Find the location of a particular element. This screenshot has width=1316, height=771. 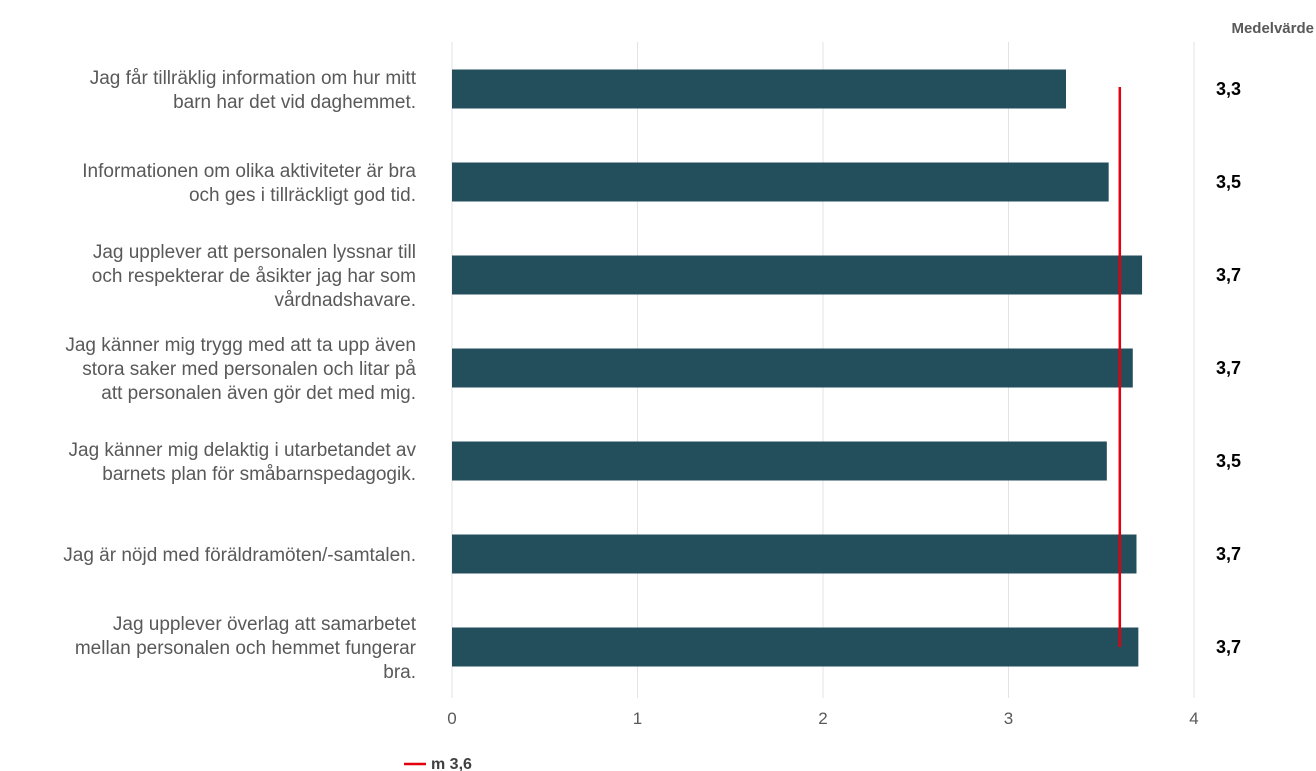

category-label-line: att personalen även gör det med mig. is located at coordinates (258, 393).